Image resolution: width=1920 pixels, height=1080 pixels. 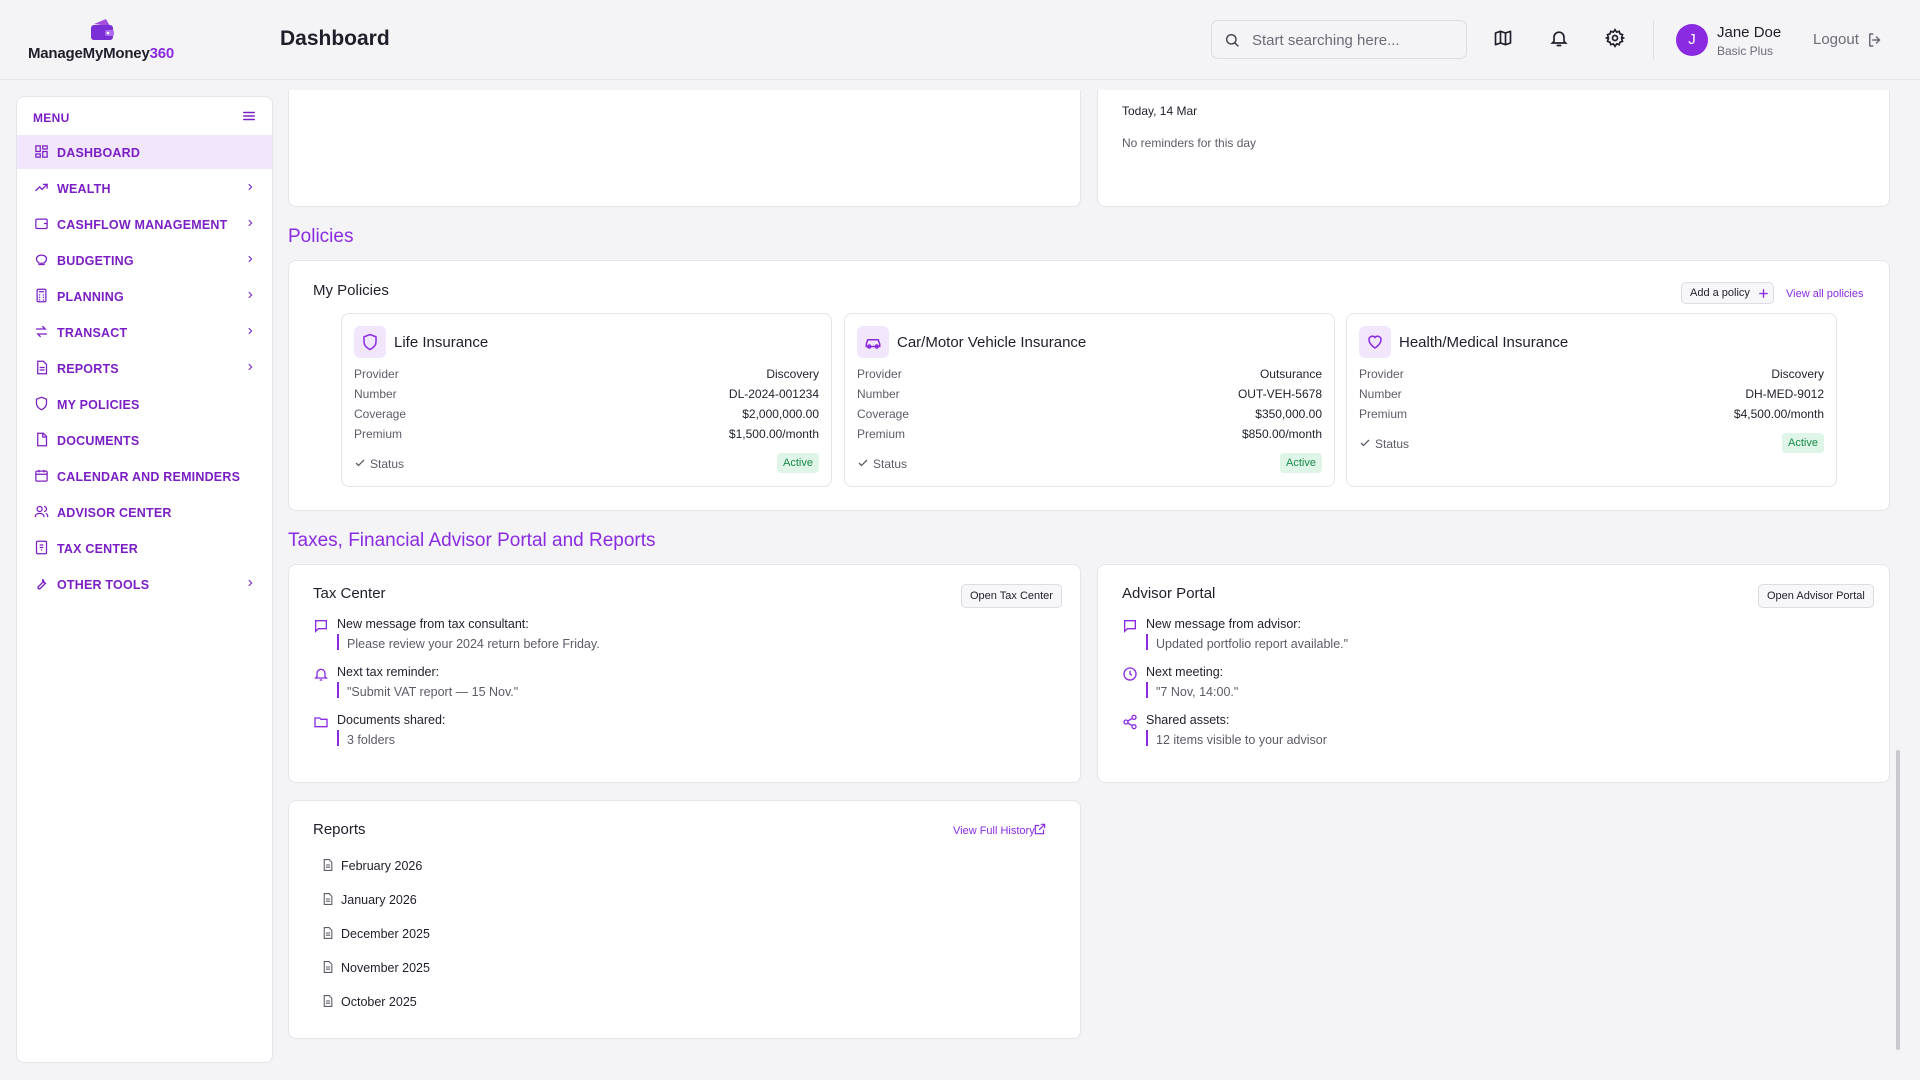 I want to click on policies-section-title: Policies, so click(x=321, y=236).